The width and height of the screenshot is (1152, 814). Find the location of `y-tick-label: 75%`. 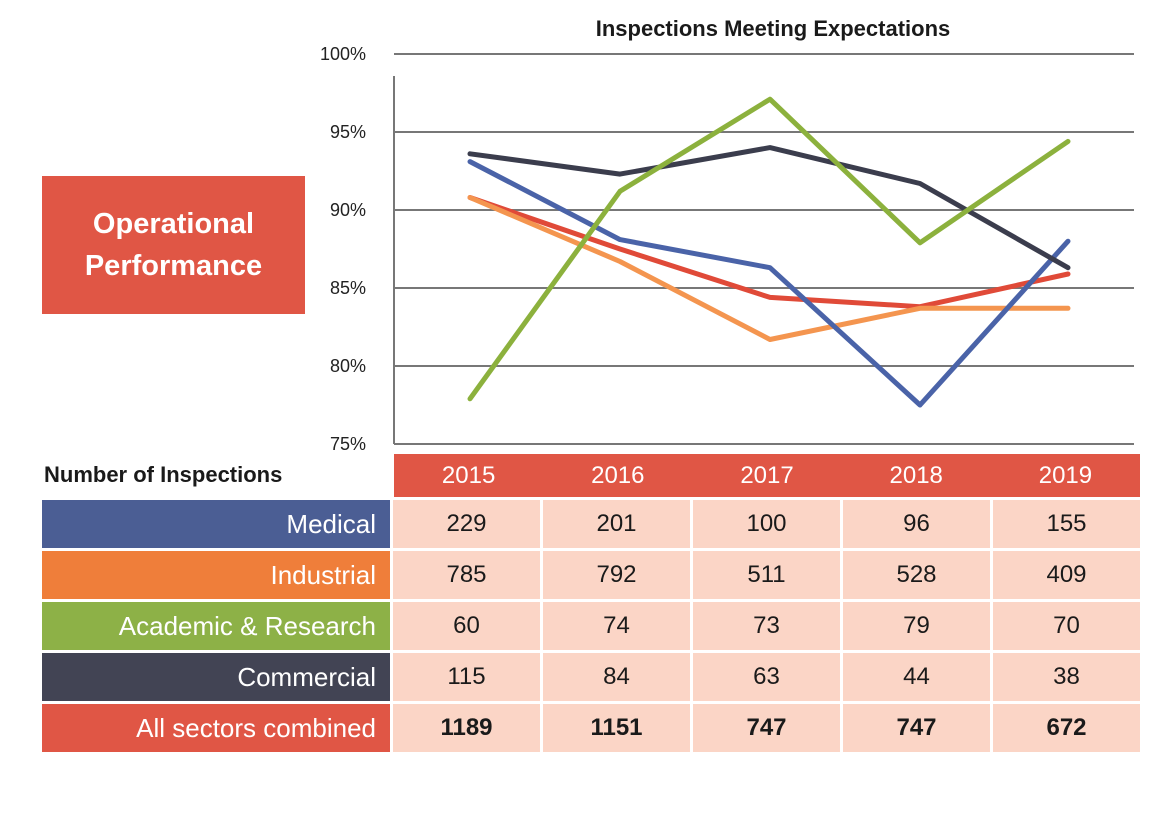

y-tick-label: 75% is located at coordinates (348, 444).